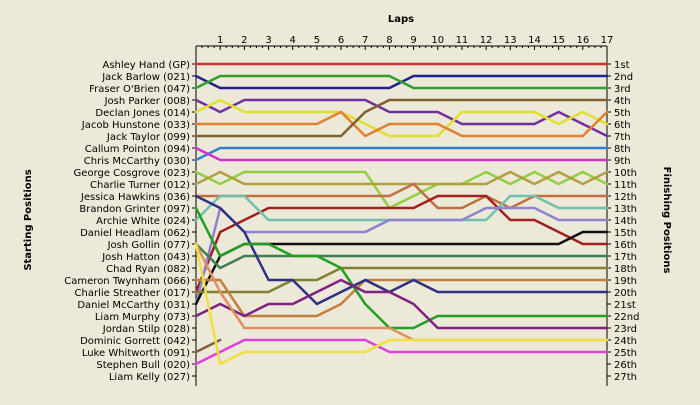 This screenshot has height=405, width=700. What do you see at coordinates (140, 185) in the screenshot?
I see `starting-position-label: Charlie Turner (012)` at bounding box center [140, 185].